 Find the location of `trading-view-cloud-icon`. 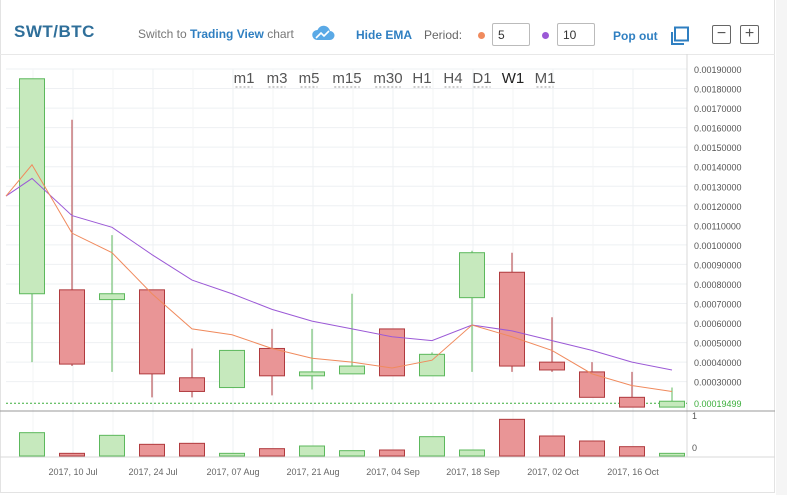

trading-view-cloud-icon is located at coordinates (323, 33).